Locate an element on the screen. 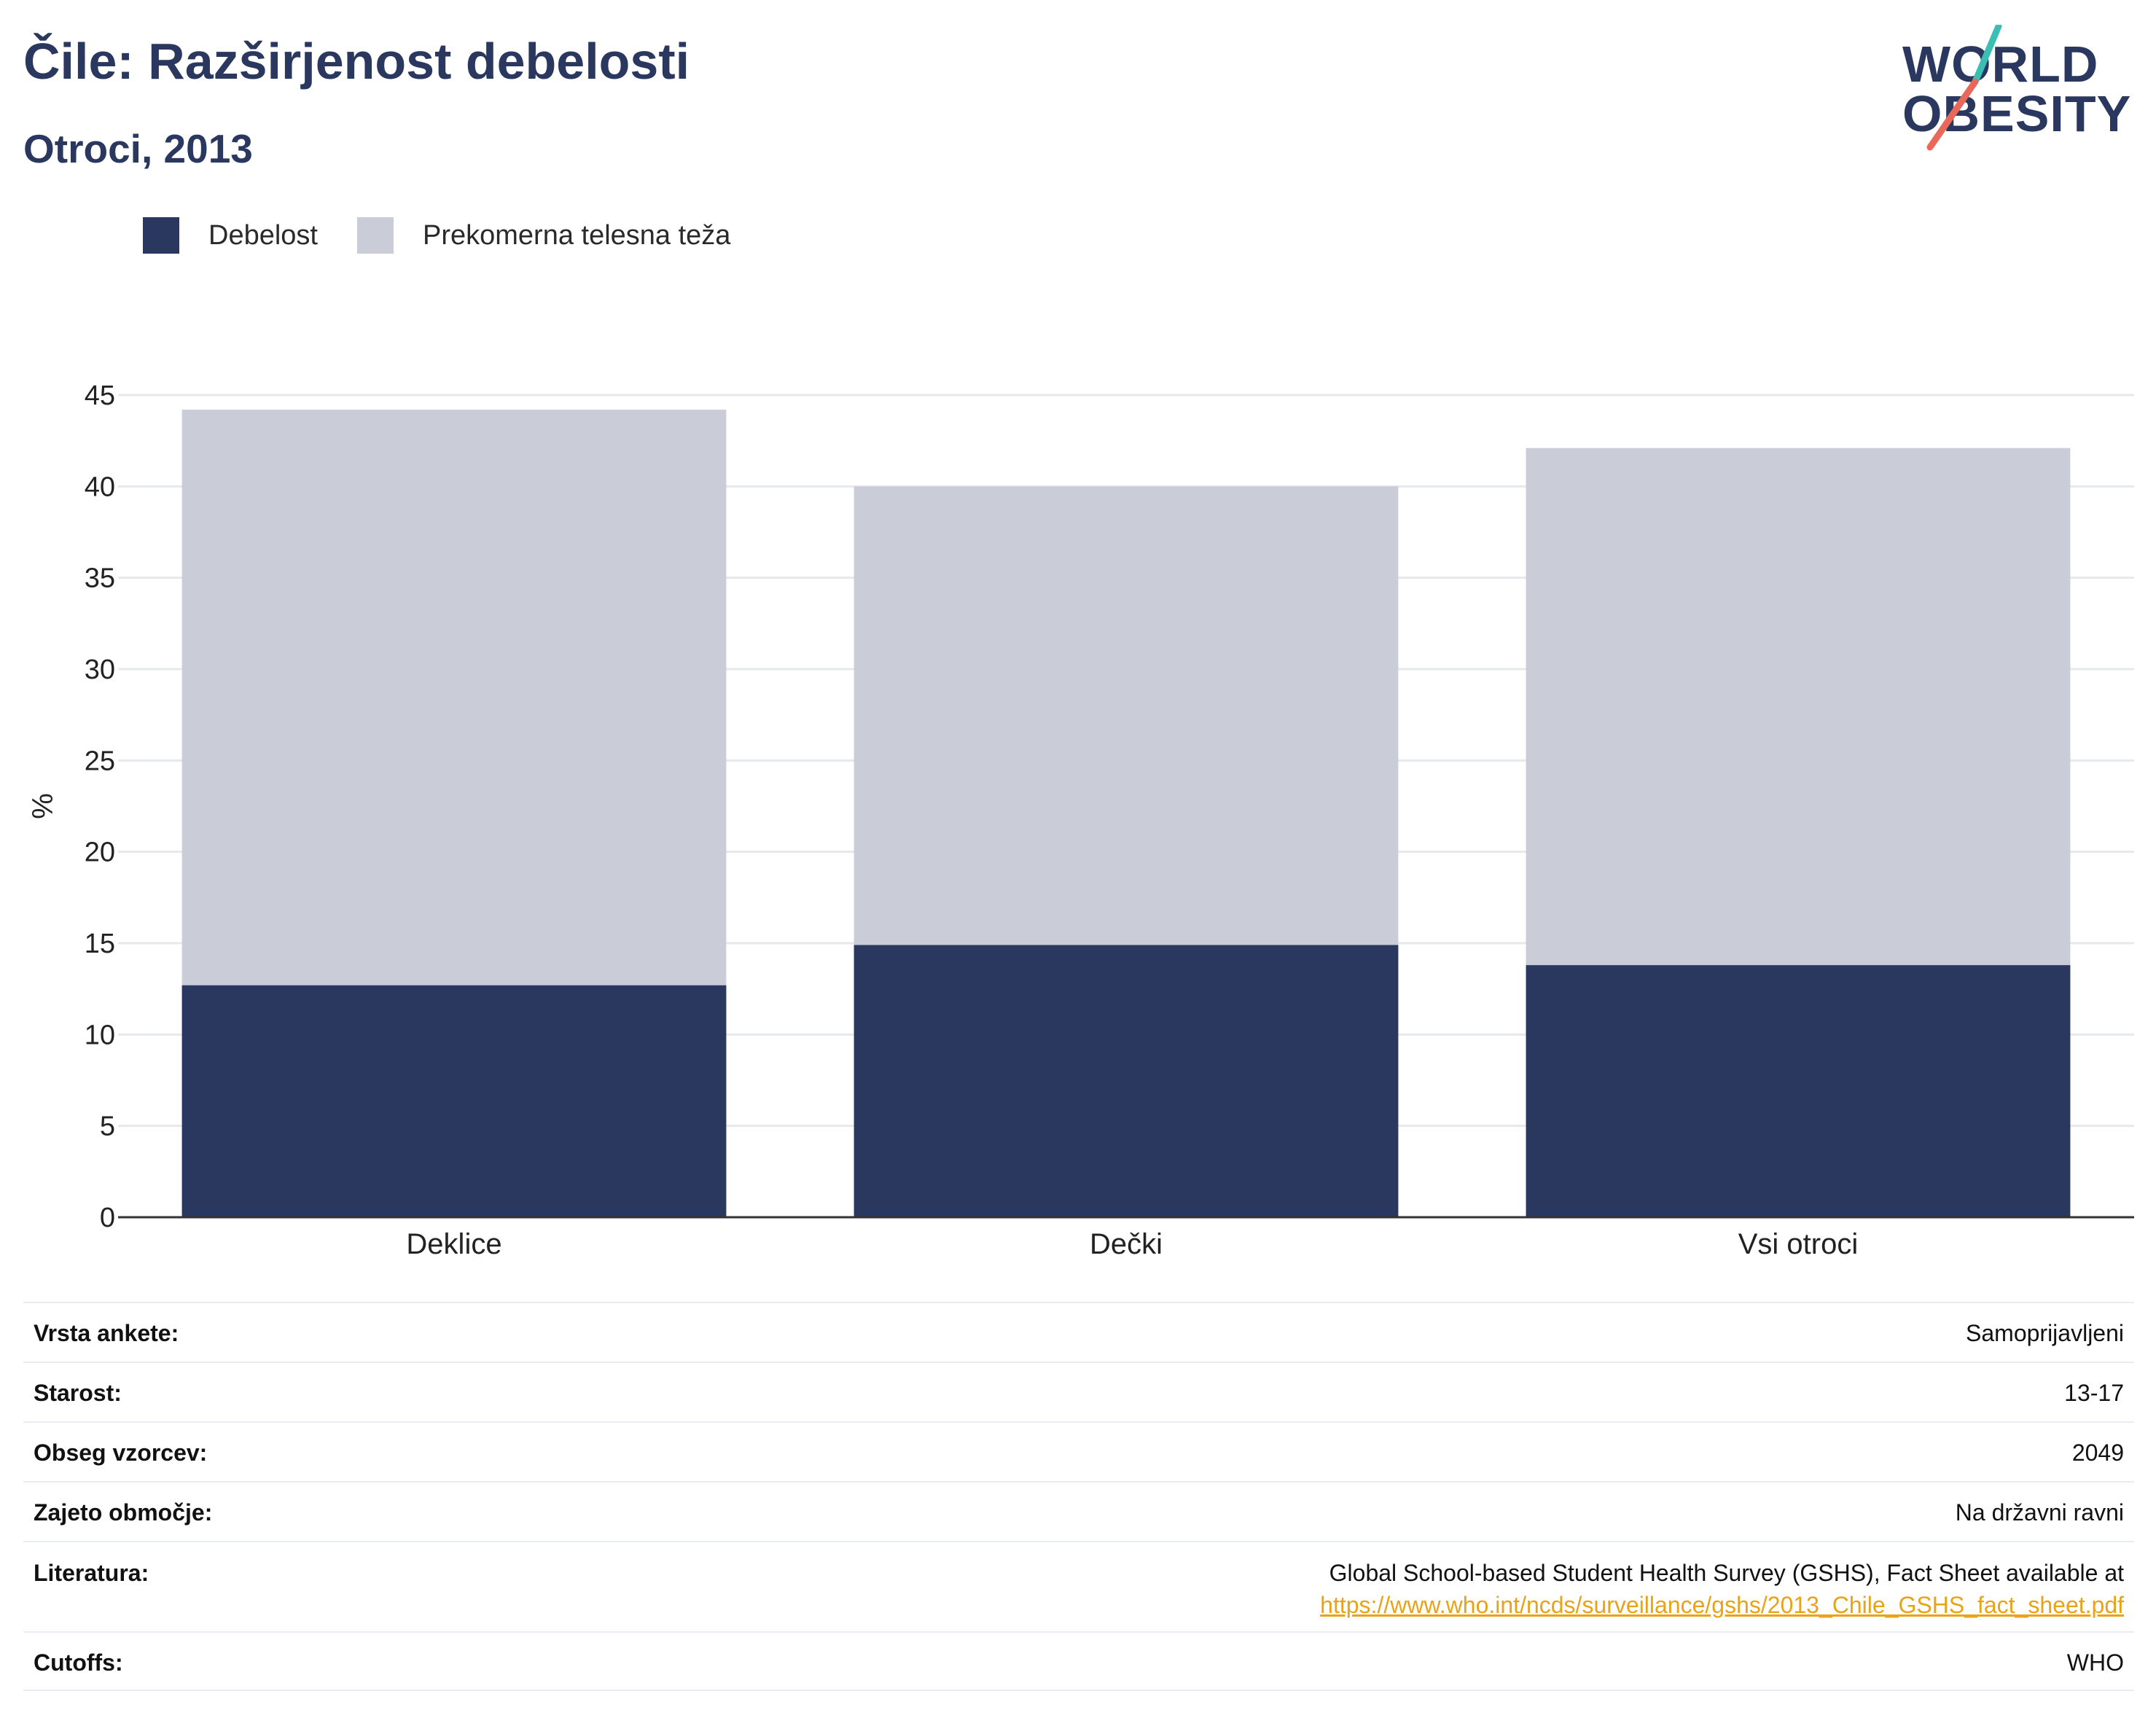 The image size is (2156, 1734). y-tick-label: 45 is located at coordinates (100, 396).